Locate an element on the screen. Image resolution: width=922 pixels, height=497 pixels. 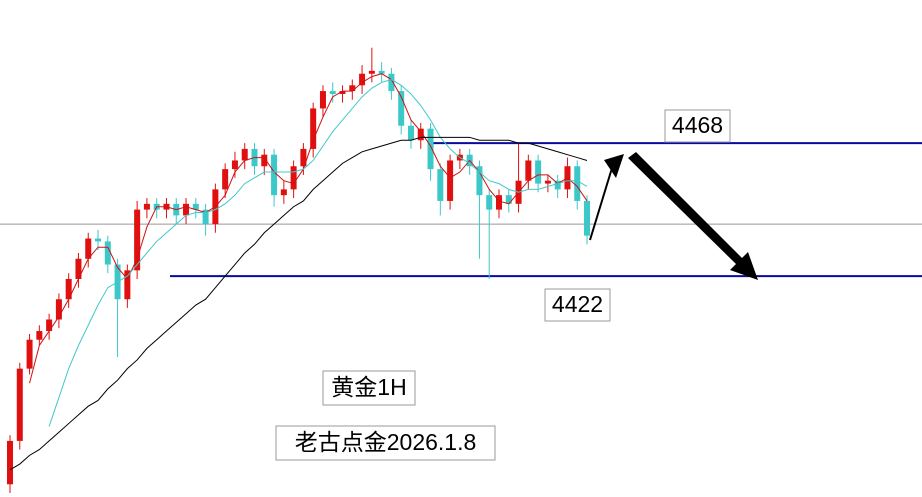
annotation: 黄金1H is located at coordinates (368, 387).